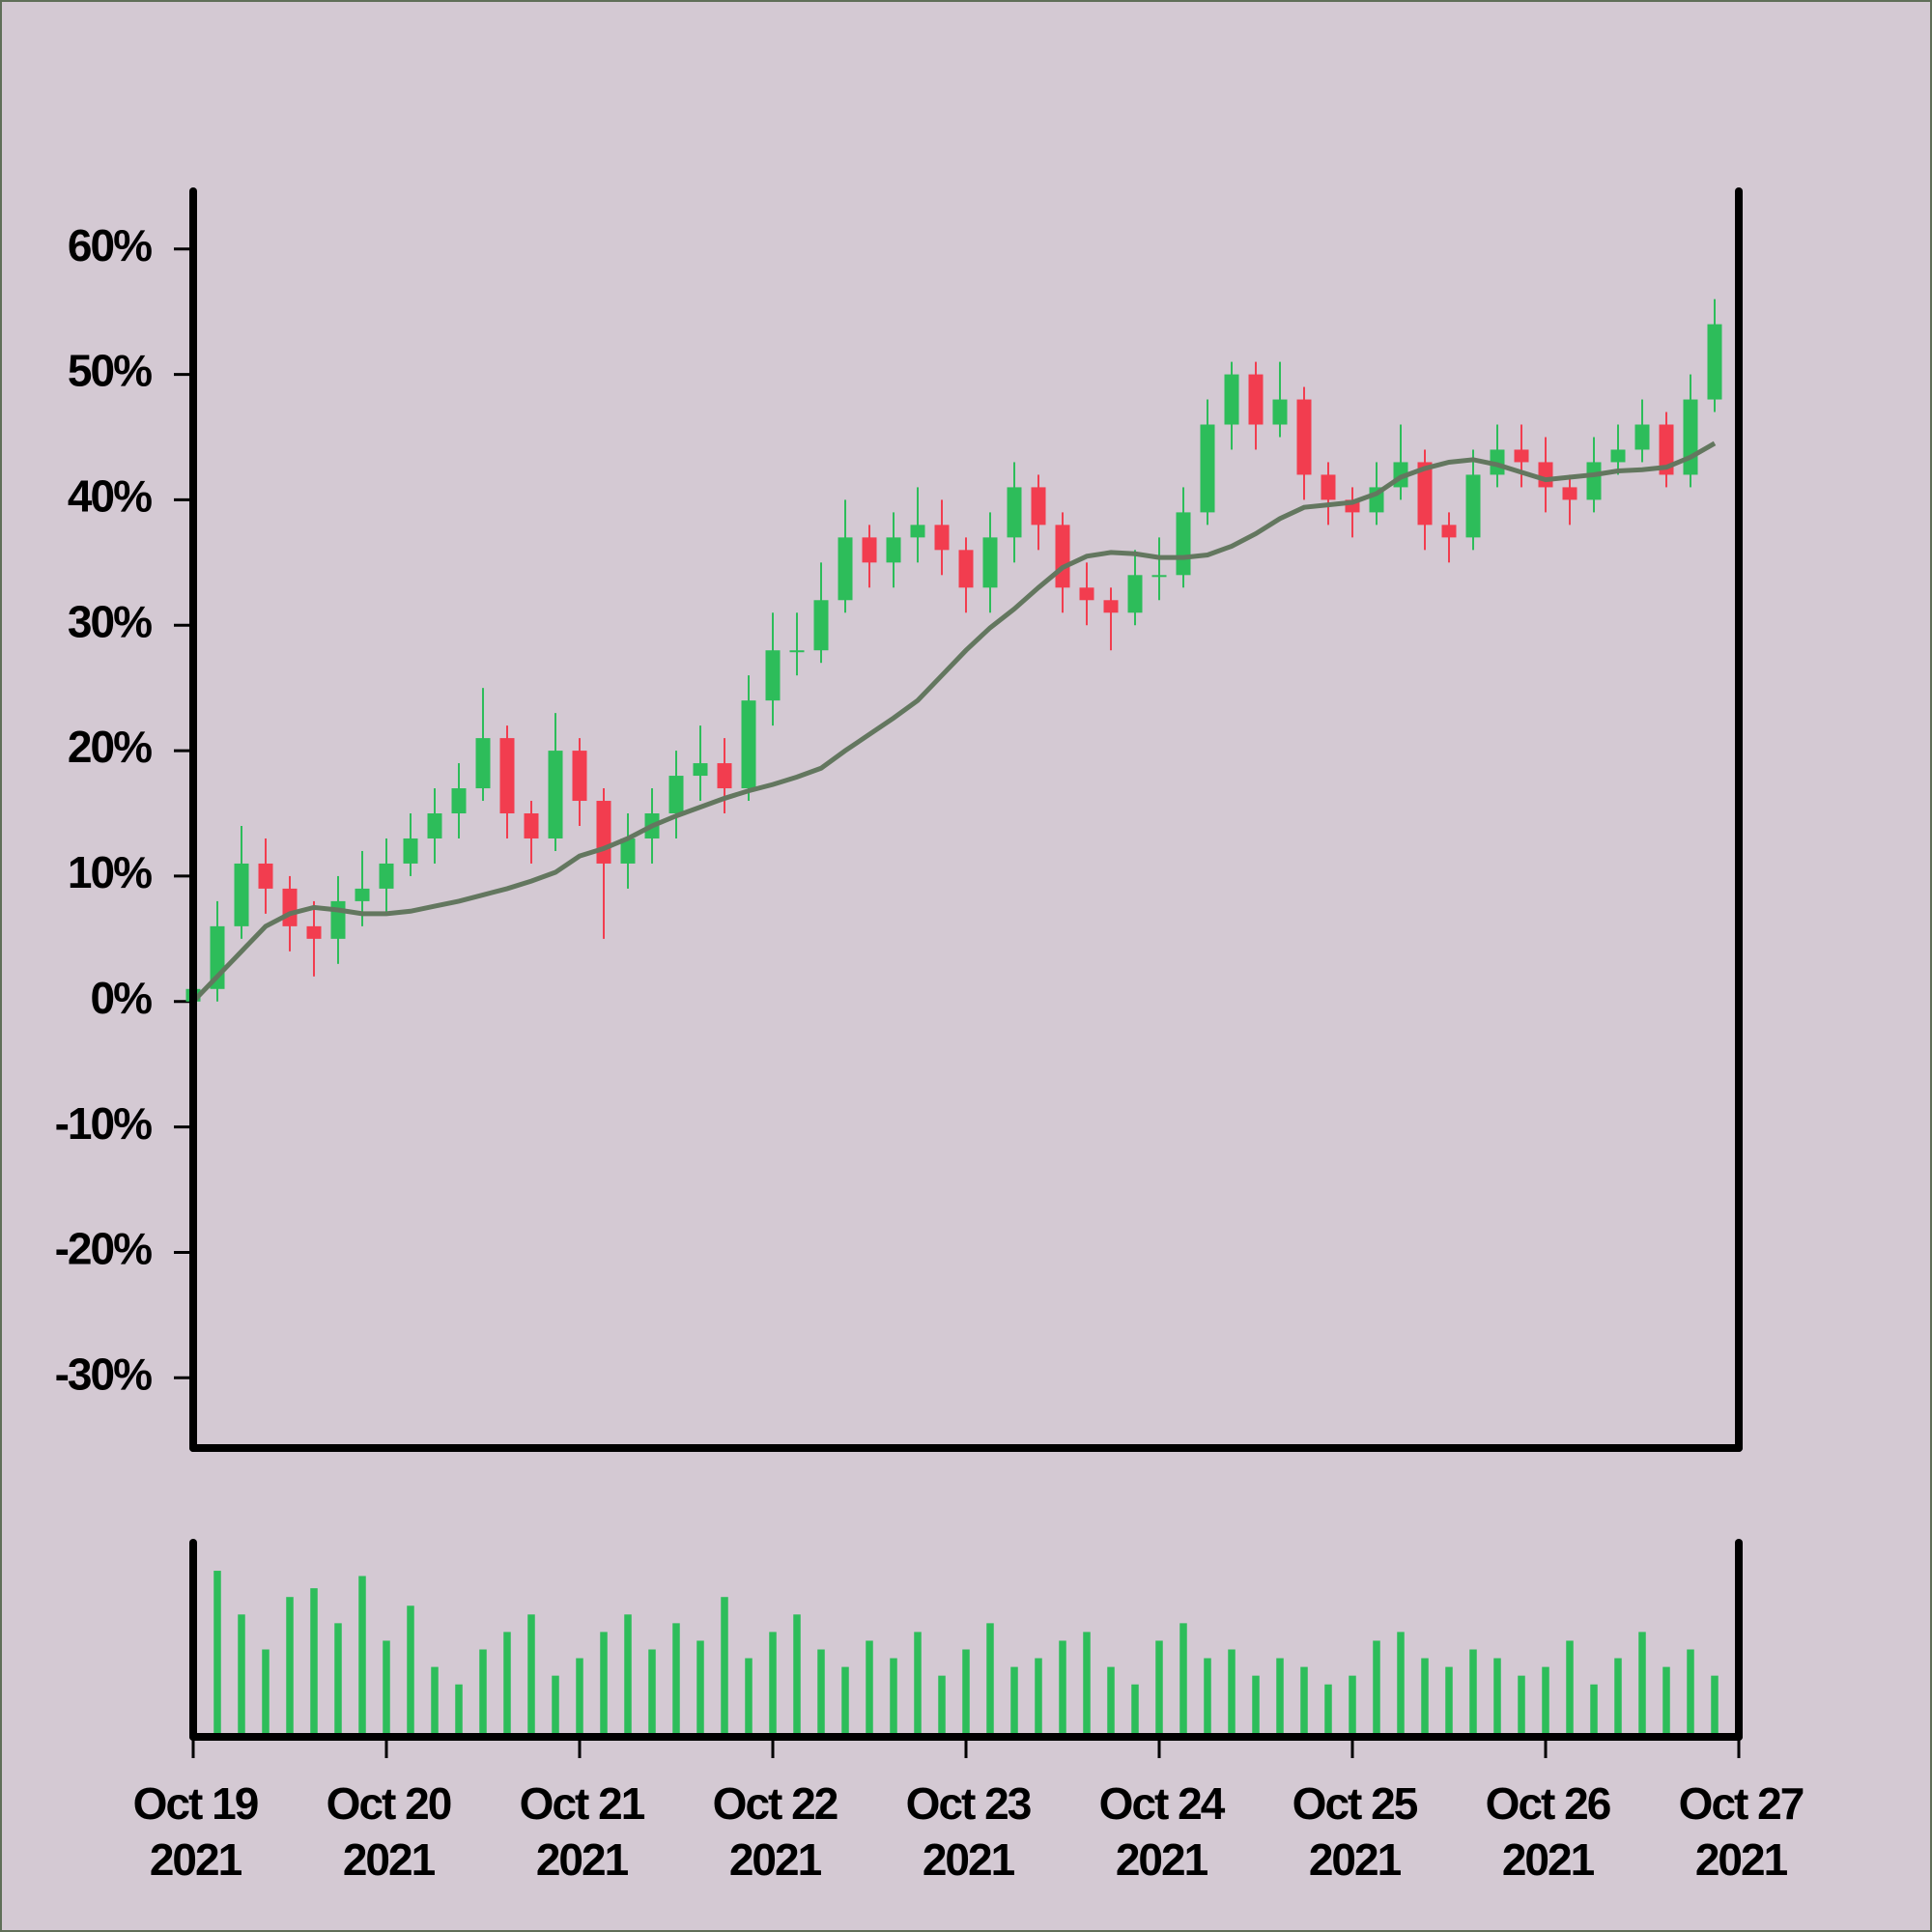 The height and width of the screenshot is (1932, 1932). What do you see at coordinates (582, 1831) in the screenshot?
I see `x-tick-label: Oct 21 2021` at bounding box center [582, 1831].